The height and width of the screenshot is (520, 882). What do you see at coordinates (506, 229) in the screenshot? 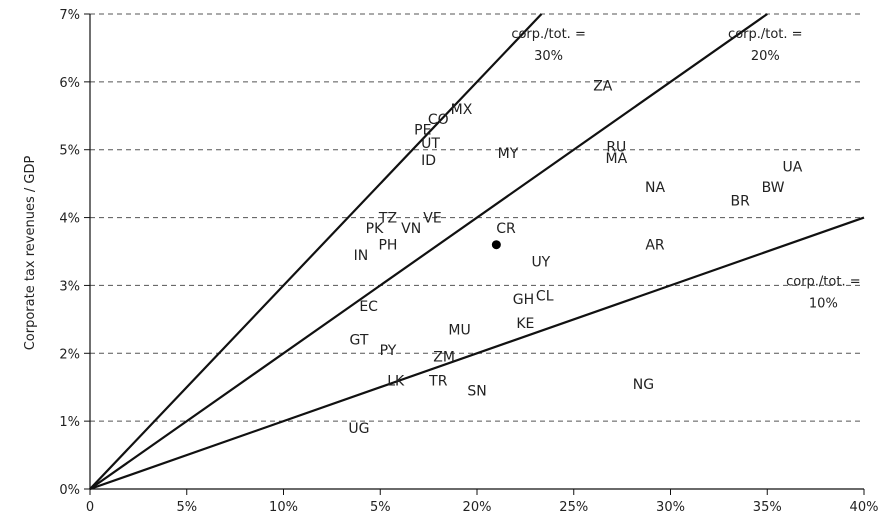
I see `point-label-cr: CR` at bounding box center [506, 229].